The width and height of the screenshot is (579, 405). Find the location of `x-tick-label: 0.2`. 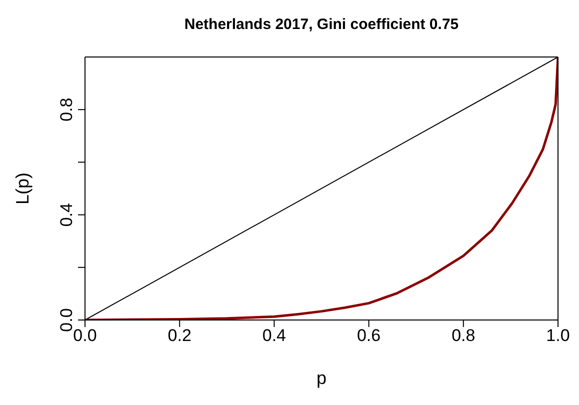

x-tick-label: 0.2 is located at coordinates (180, 336).